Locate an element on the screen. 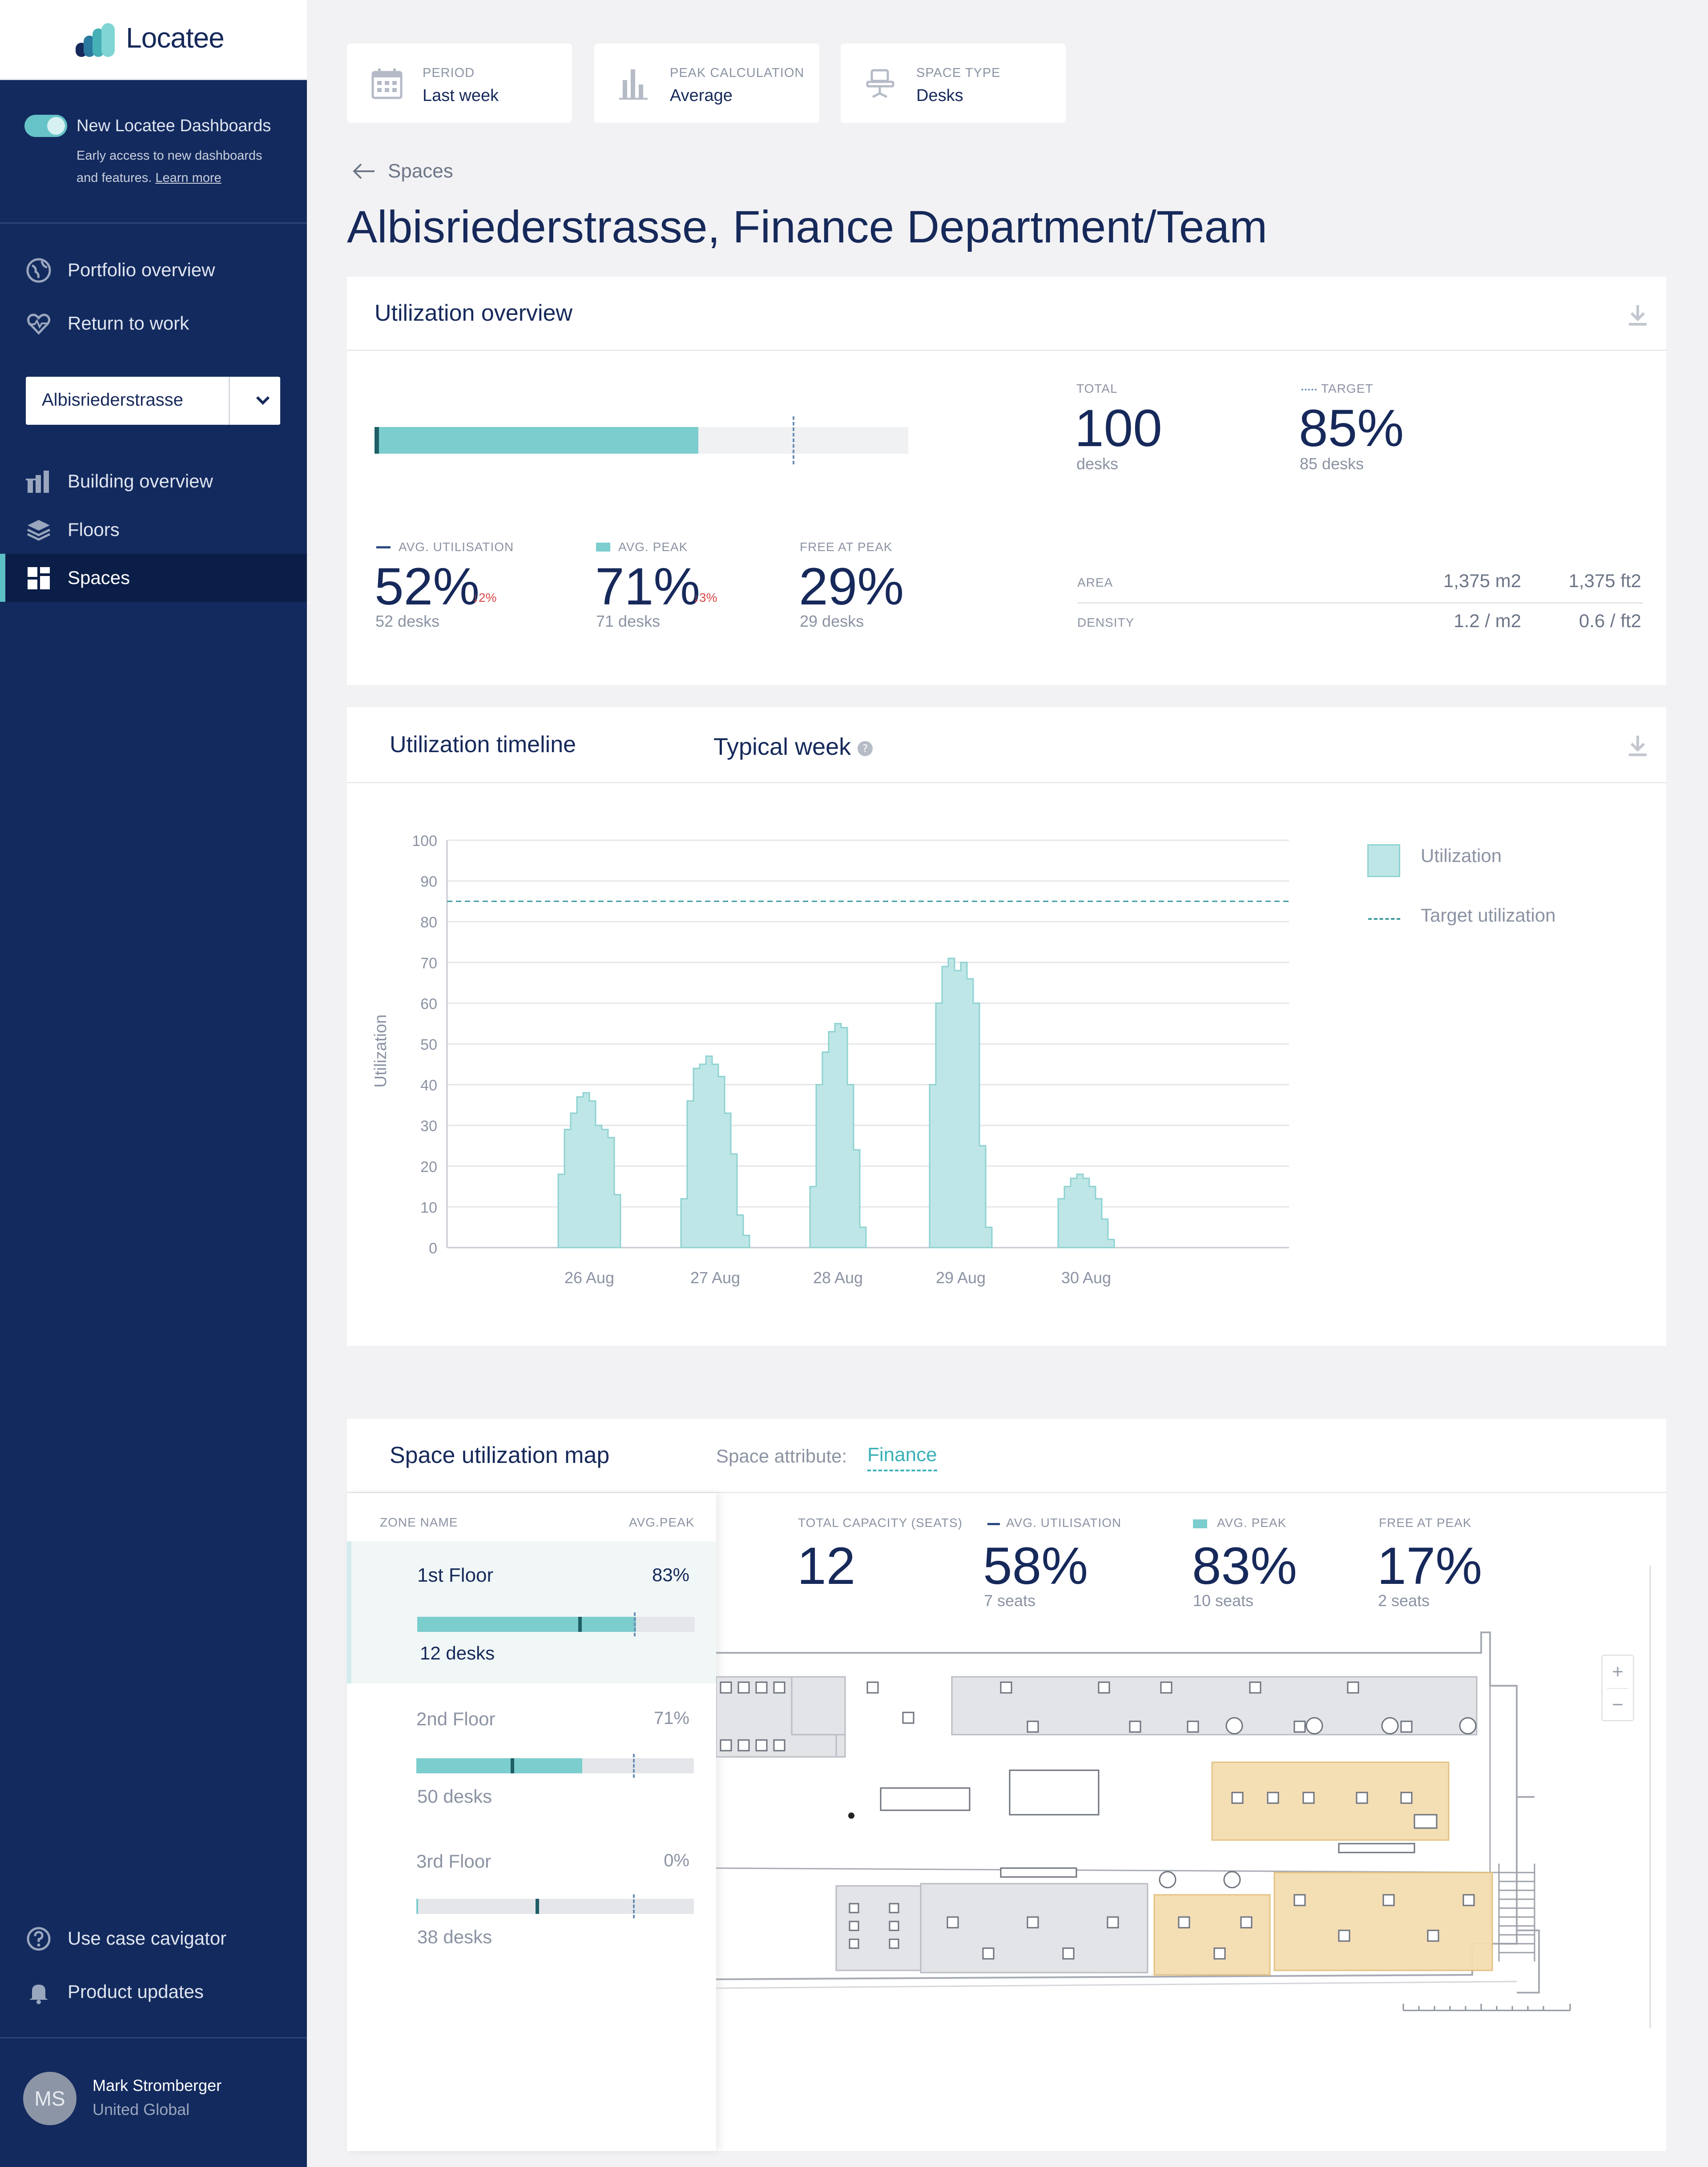 The width and height of the screenshot is (1708, 2167). filter-space-type: SPACE TYPE Desks is located at coordinates (953, 83).